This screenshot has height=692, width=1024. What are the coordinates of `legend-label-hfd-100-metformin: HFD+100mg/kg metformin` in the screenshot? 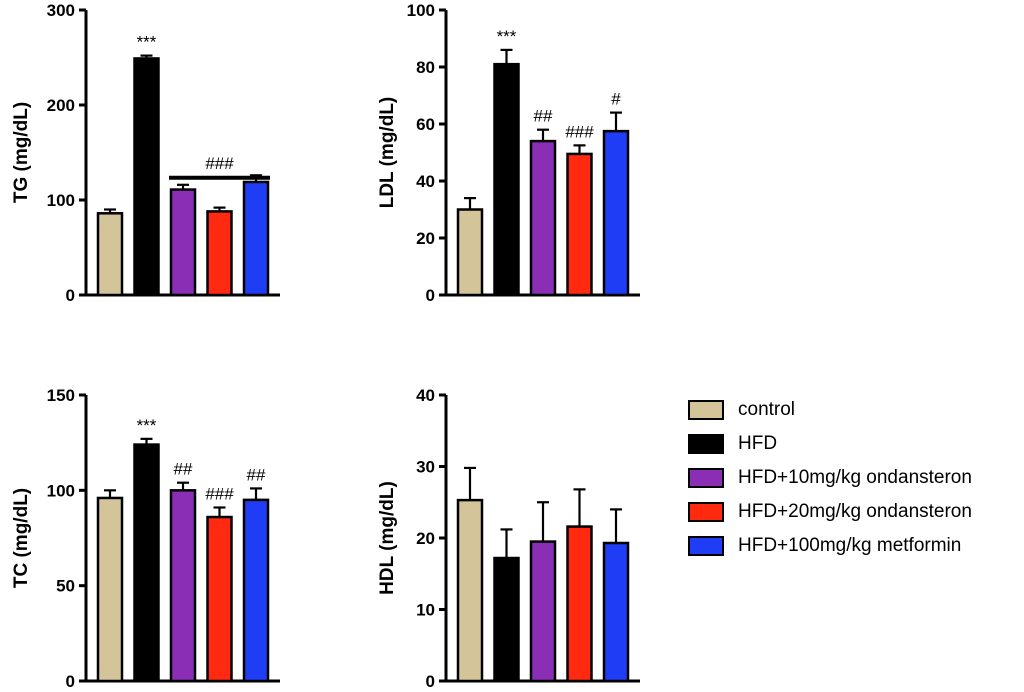 It's located at (850, 545).